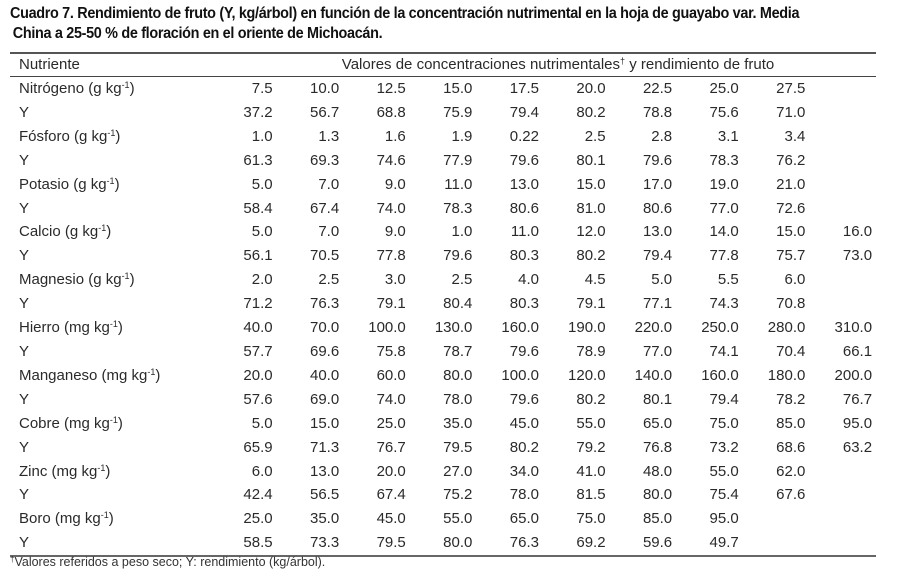  I want to click on table-cell: 80.6, so click(657, 208).